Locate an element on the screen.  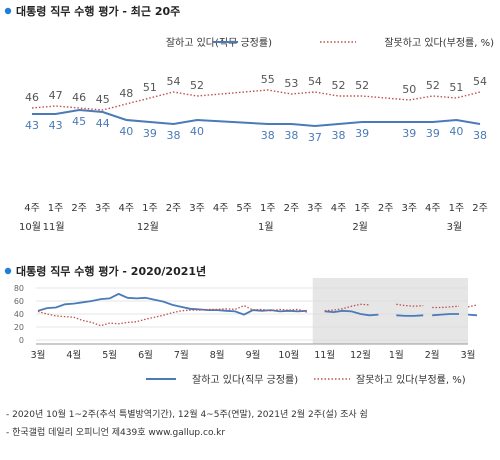
note-source: - 한국갤럽 데일리 오피니언 제439호 www.gallup.co.kr is located at coordinates (115, 432).